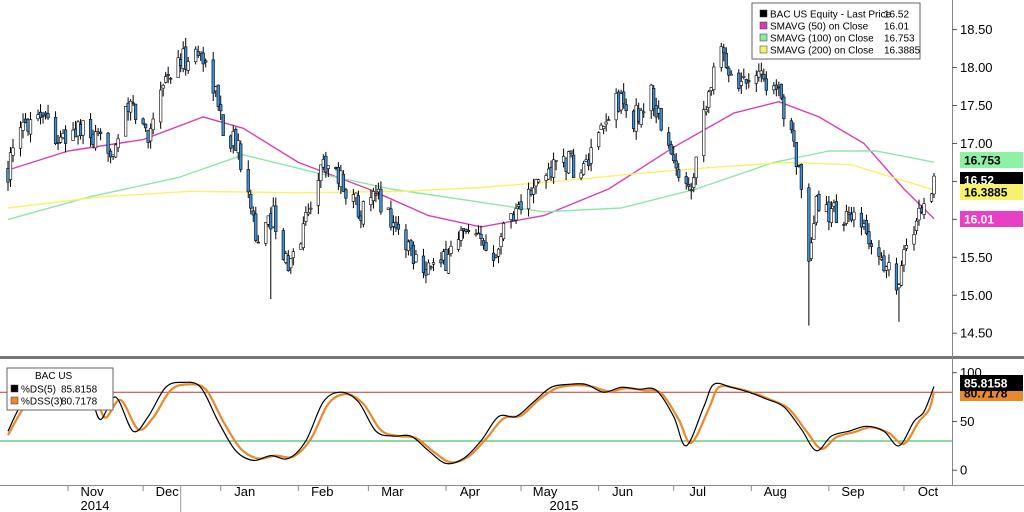  Describe the element at coordinates (819, 27) in the screenshot. I see `price-legend-label: SMAVG (50) on Close` at that location.